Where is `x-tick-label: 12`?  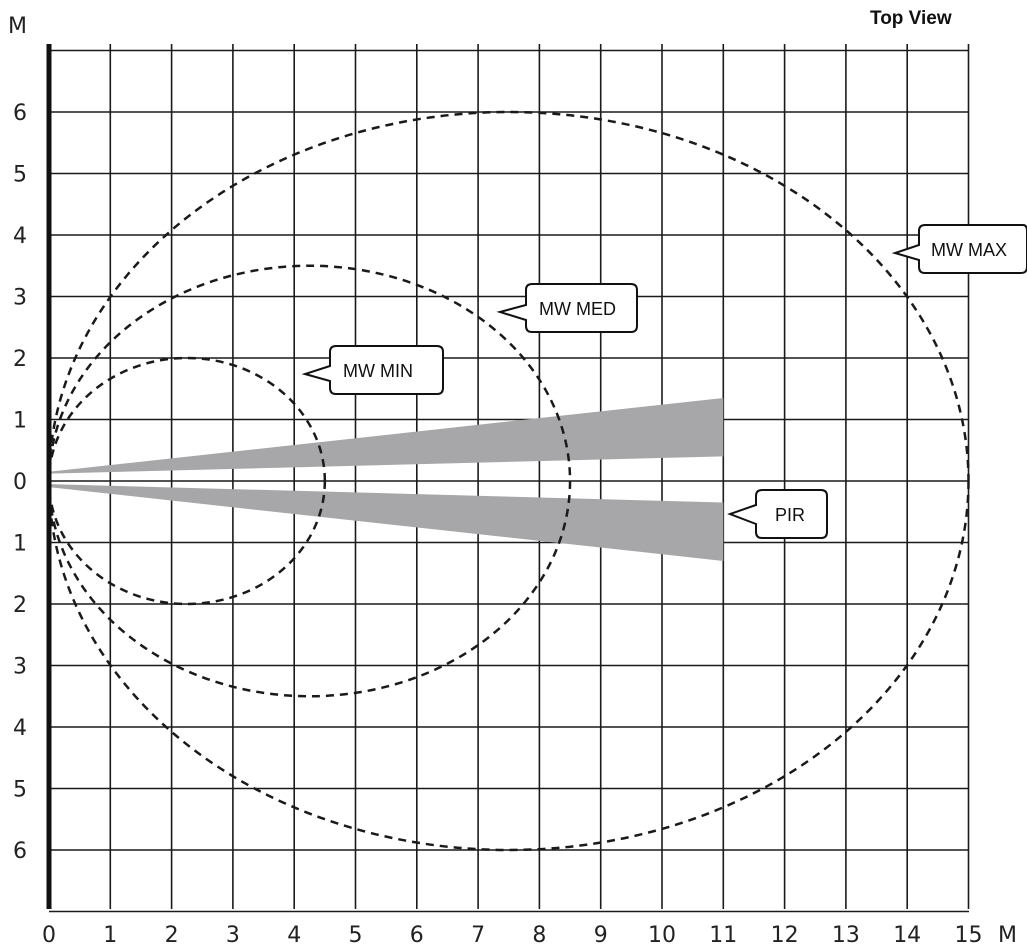 x-tick-label: 12 is located at coordinates (785, 935).